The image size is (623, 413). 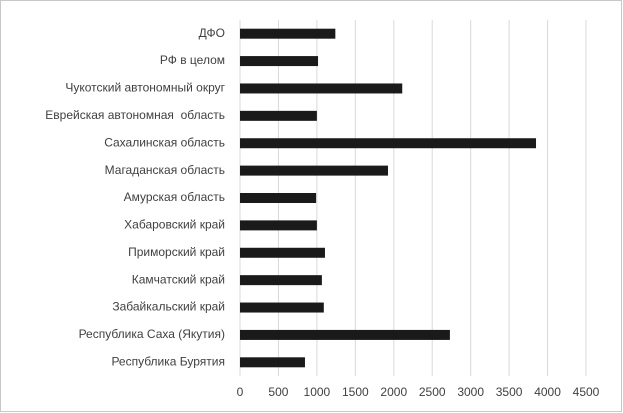 I want to click on y-tick-label: РФ в целом, so click(x=192, y=60).